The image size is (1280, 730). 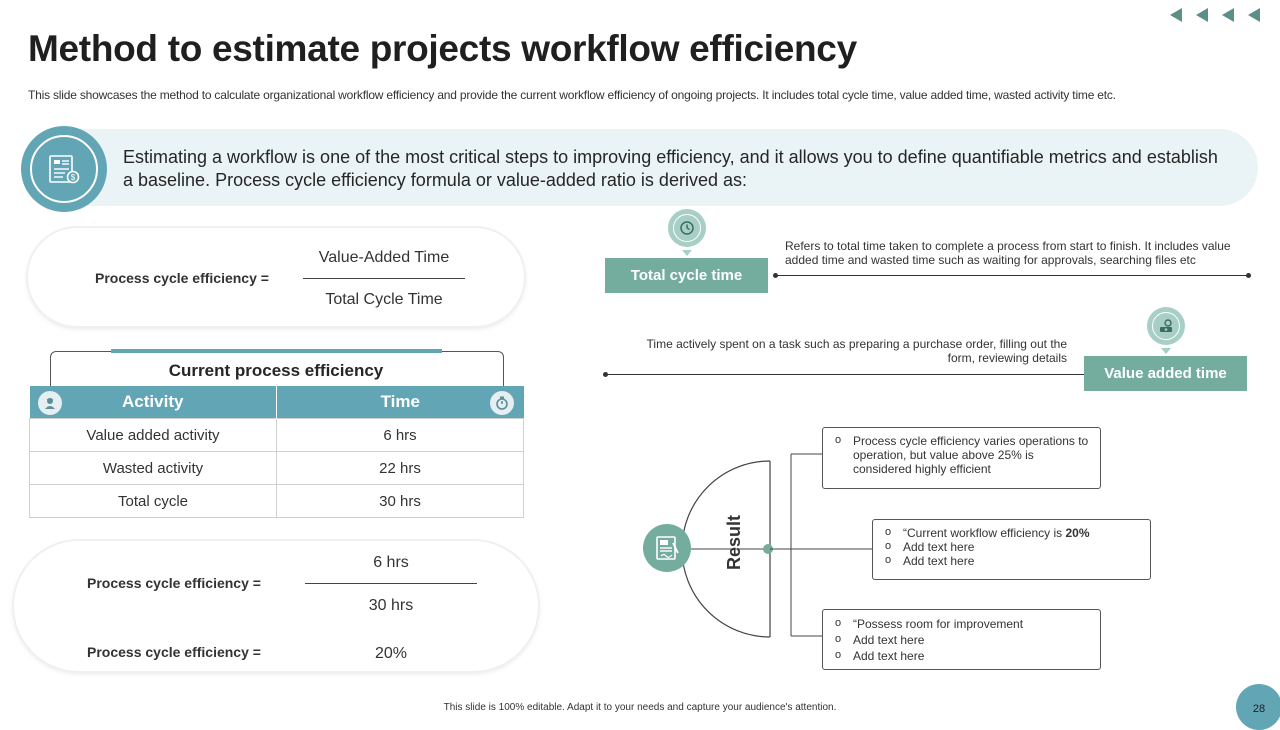 I want to click on timer-icon, so click(x=502, y=403).